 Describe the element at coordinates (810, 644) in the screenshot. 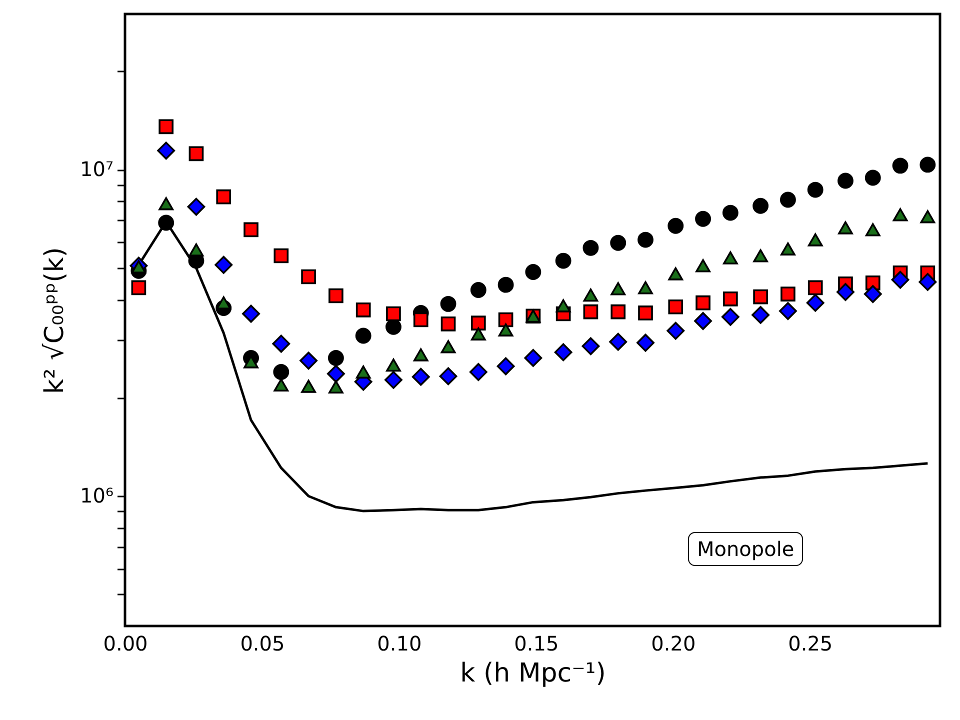

I see `x-tick-label: 0.25` at that location.